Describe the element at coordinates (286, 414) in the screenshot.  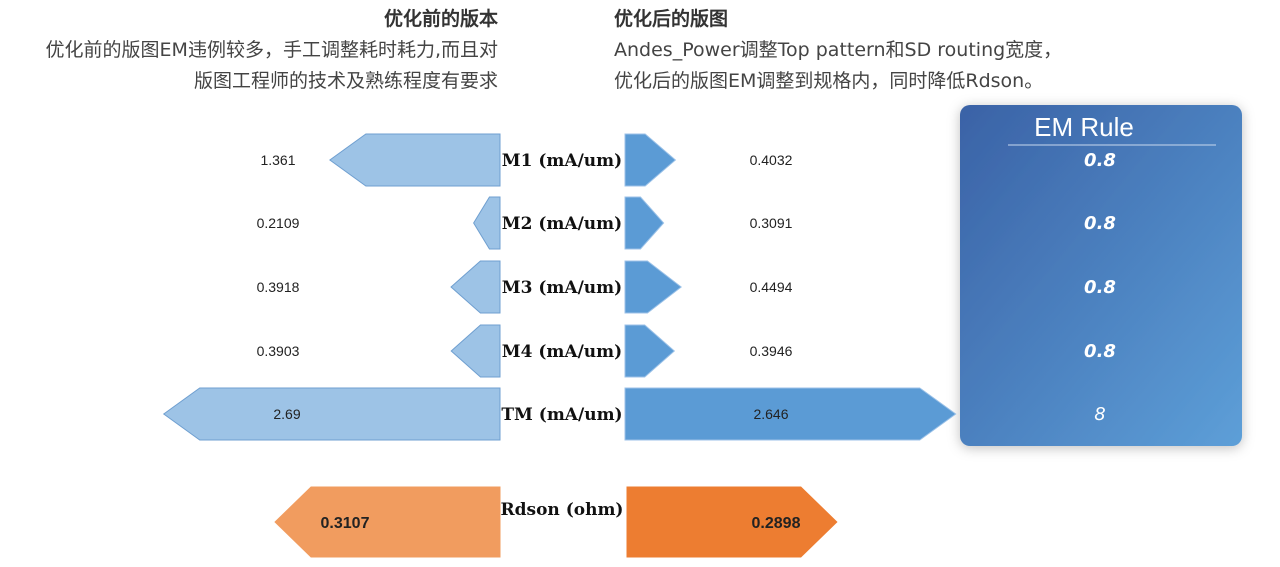
I see `before-value-label: 2.69` at that location.